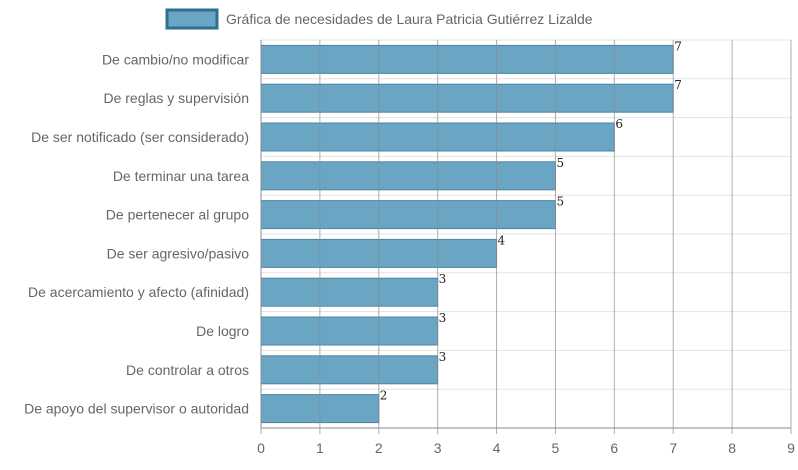 The width and height of the screenshot is (798, 470). I want to click on category-label: De ser agresivo/pasivo, so click(178, 253).